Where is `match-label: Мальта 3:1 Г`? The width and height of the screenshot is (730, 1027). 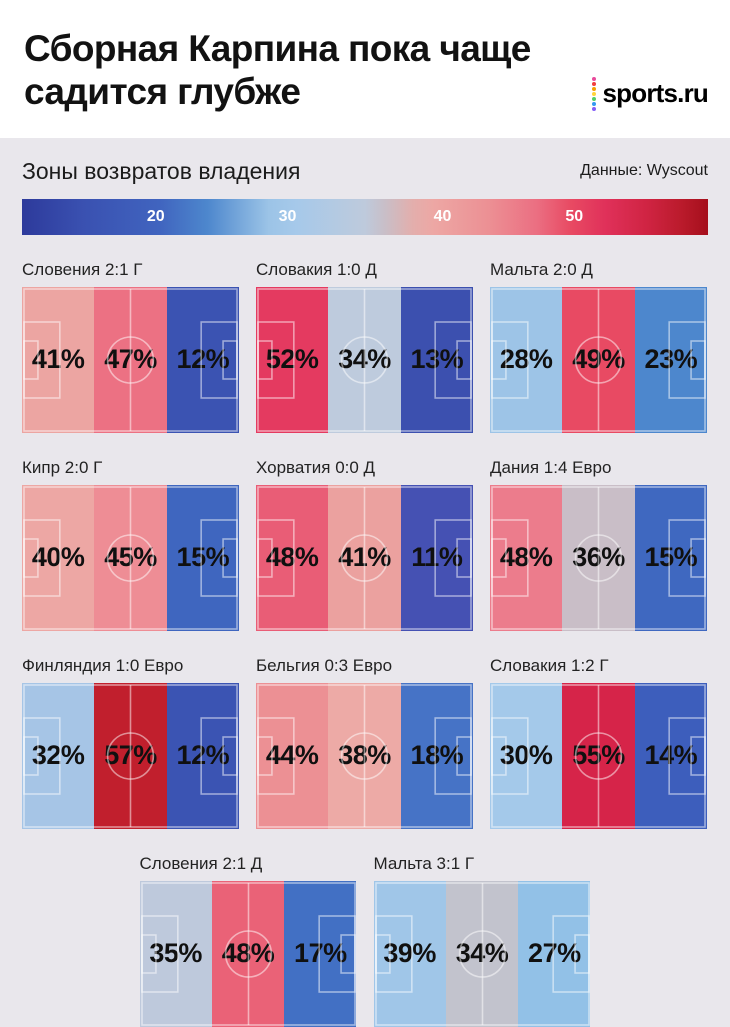
match-label: Мальта 3:1 Г is located at coordinates (424, 863).